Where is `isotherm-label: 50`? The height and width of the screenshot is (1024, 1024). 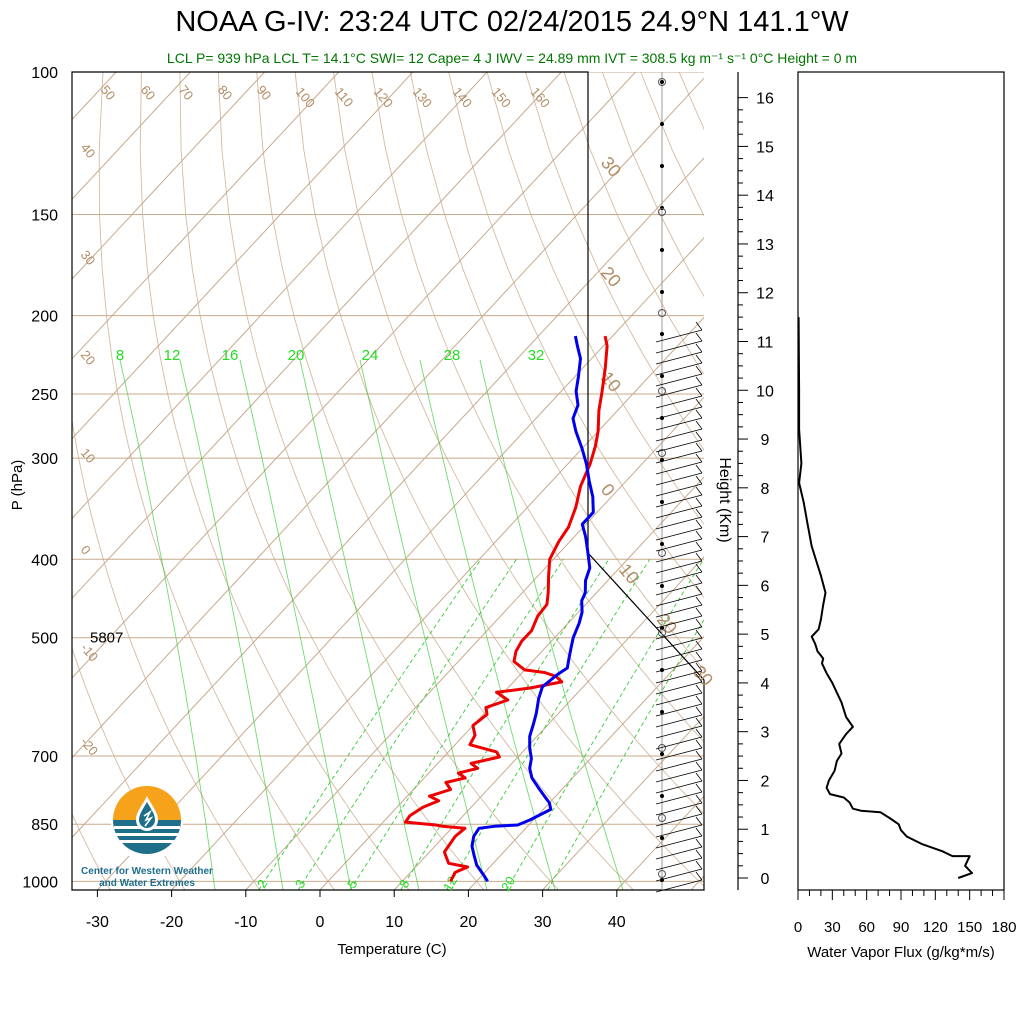
isotherm-label: 50 is located at coordinates (108, 92).